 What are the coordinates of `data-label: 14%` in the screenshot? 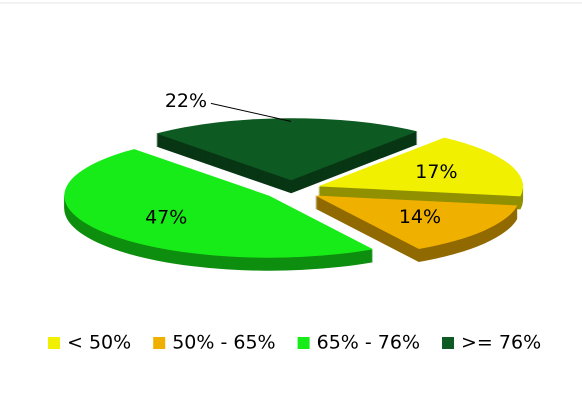 It's located at (420, 217).